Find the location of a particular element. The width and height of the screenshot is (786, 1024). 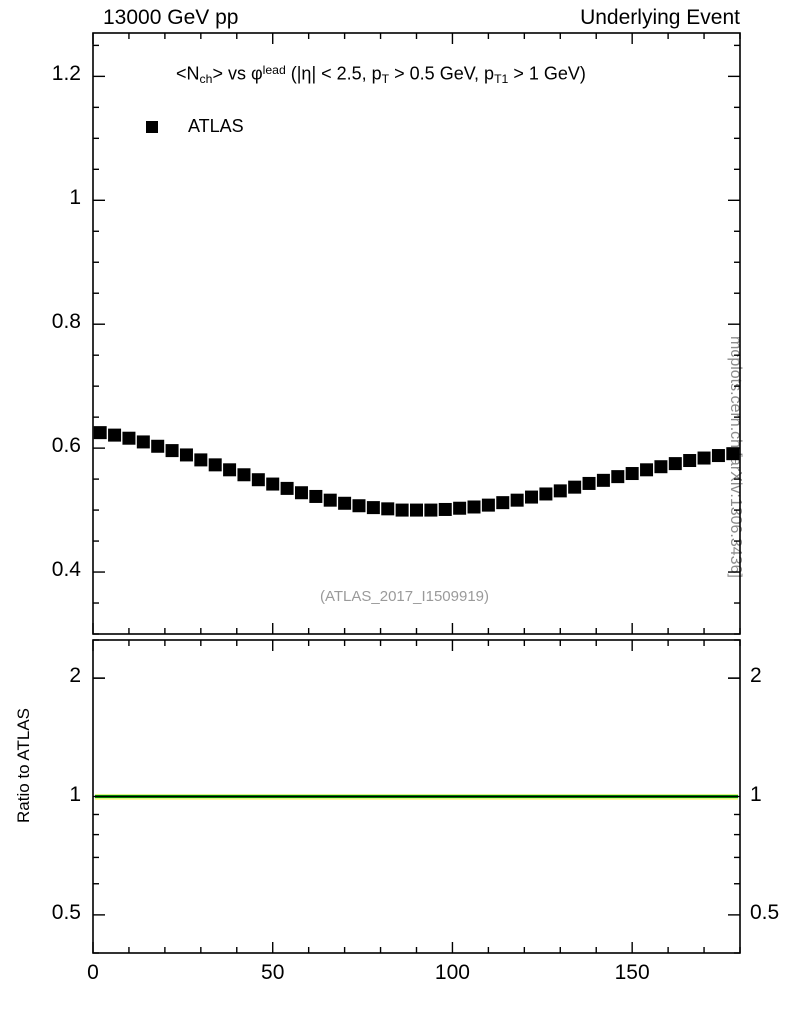

x-tick-label: 0 is located at coordinates (93, 972).